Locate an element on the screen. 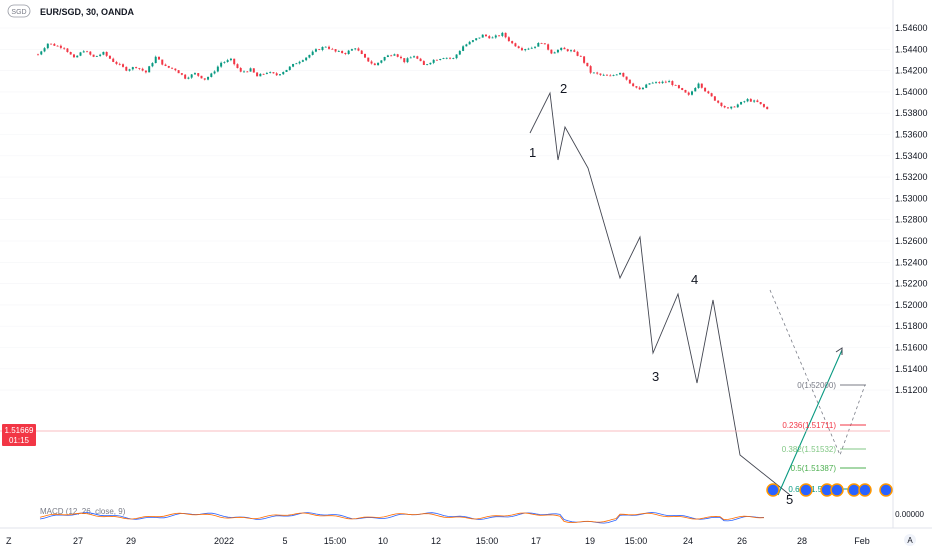 This screenshot has width=932, height=550. time-tick-label: 10 is located at coordinates (383, 541).